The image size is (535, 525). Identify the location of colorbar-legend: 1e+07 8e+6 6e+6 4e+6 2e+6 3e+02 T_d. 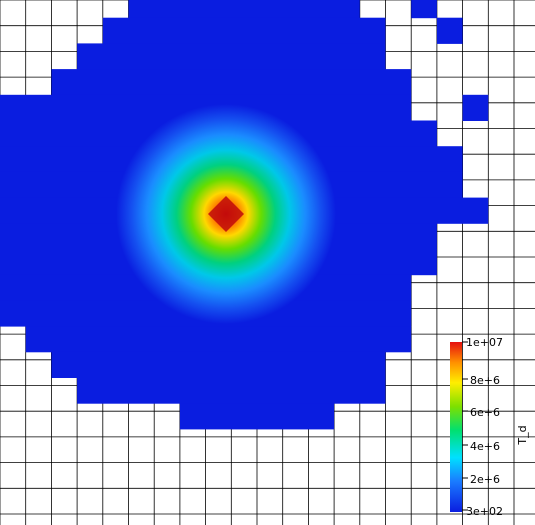
(489, 427).